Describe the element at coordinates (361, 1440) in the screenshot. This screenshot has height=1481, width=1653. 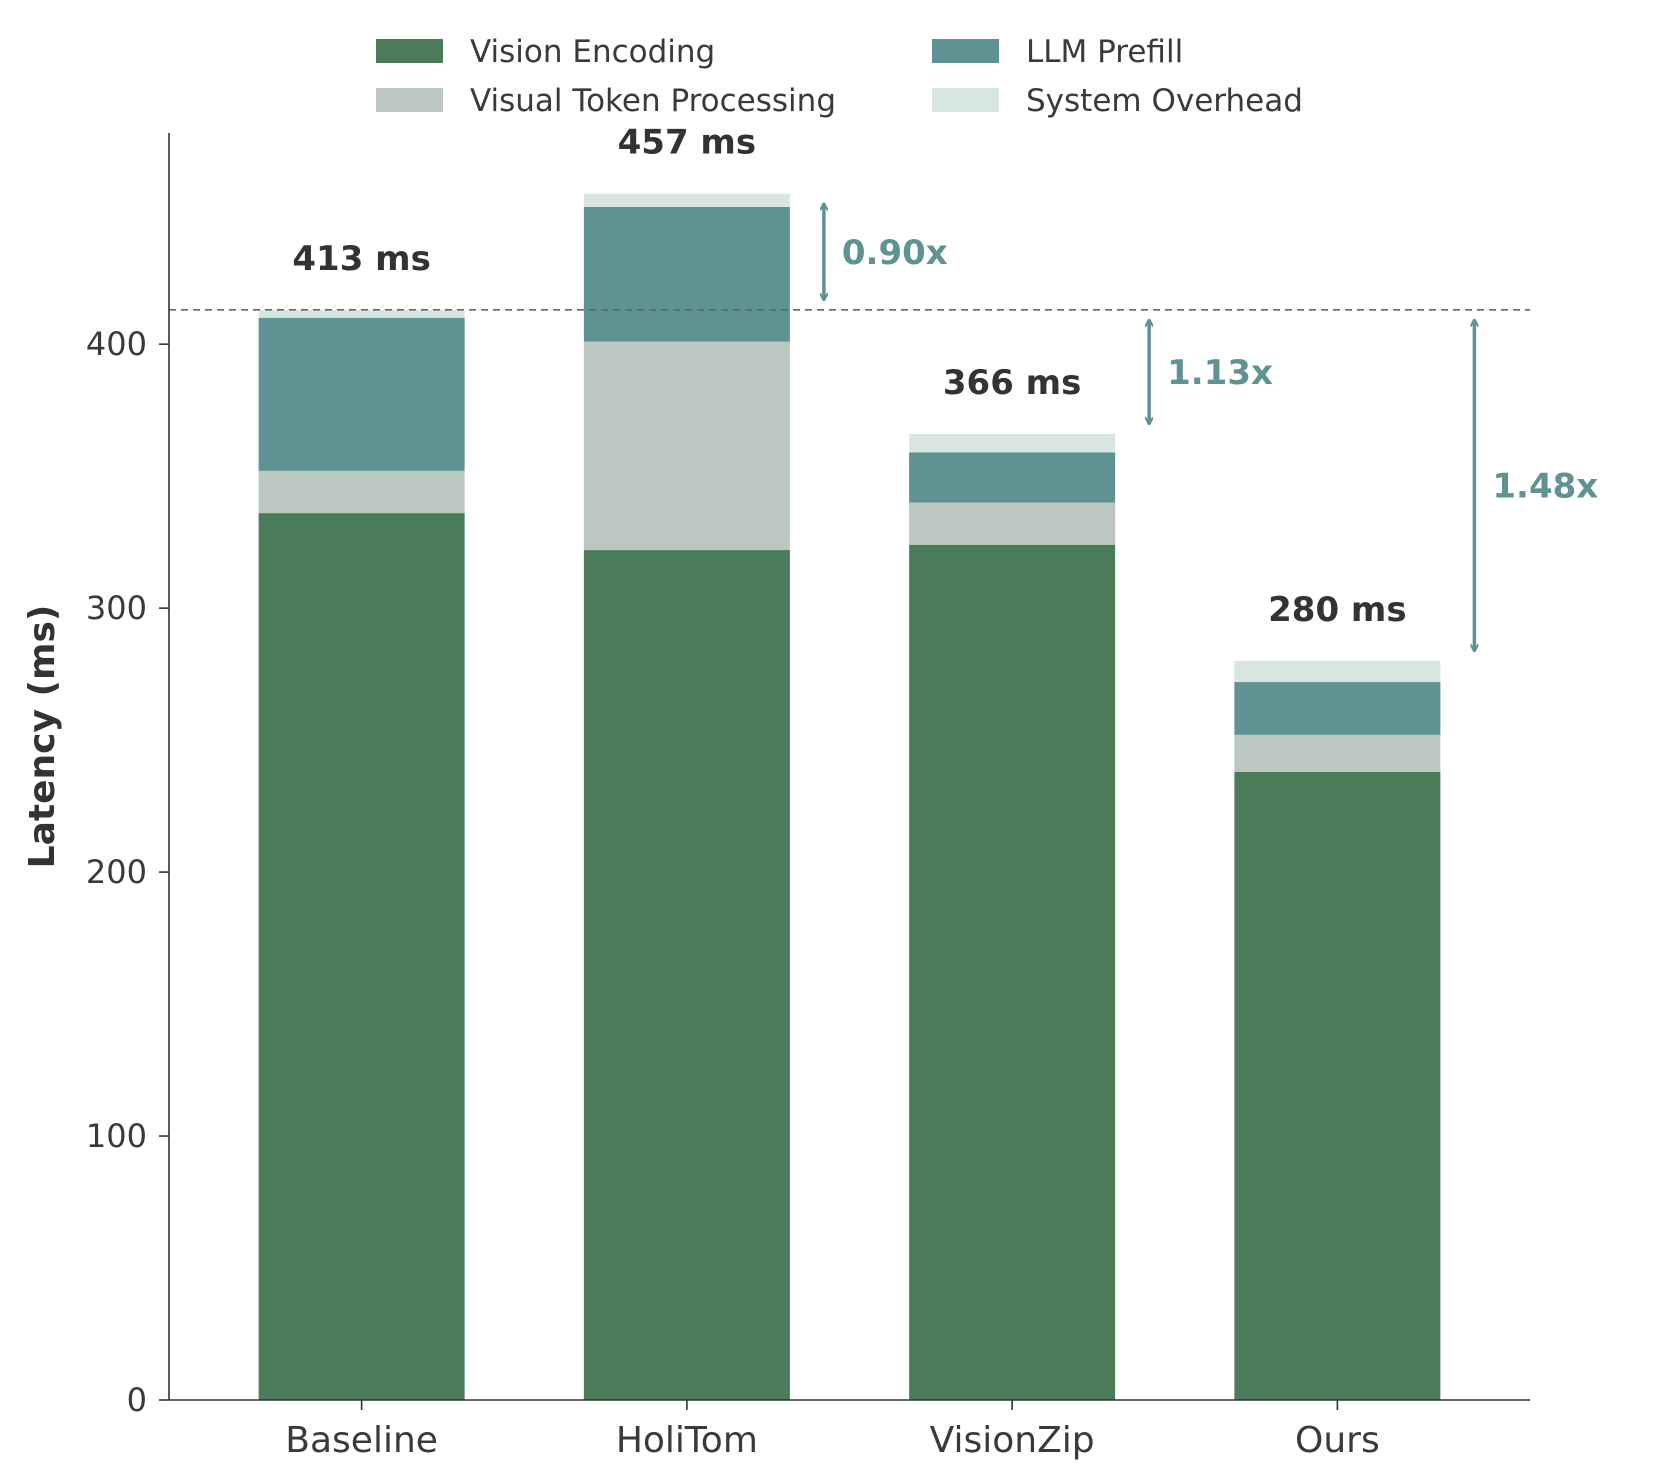
I see `x-tick-label-baseline: Baseline` at that location.